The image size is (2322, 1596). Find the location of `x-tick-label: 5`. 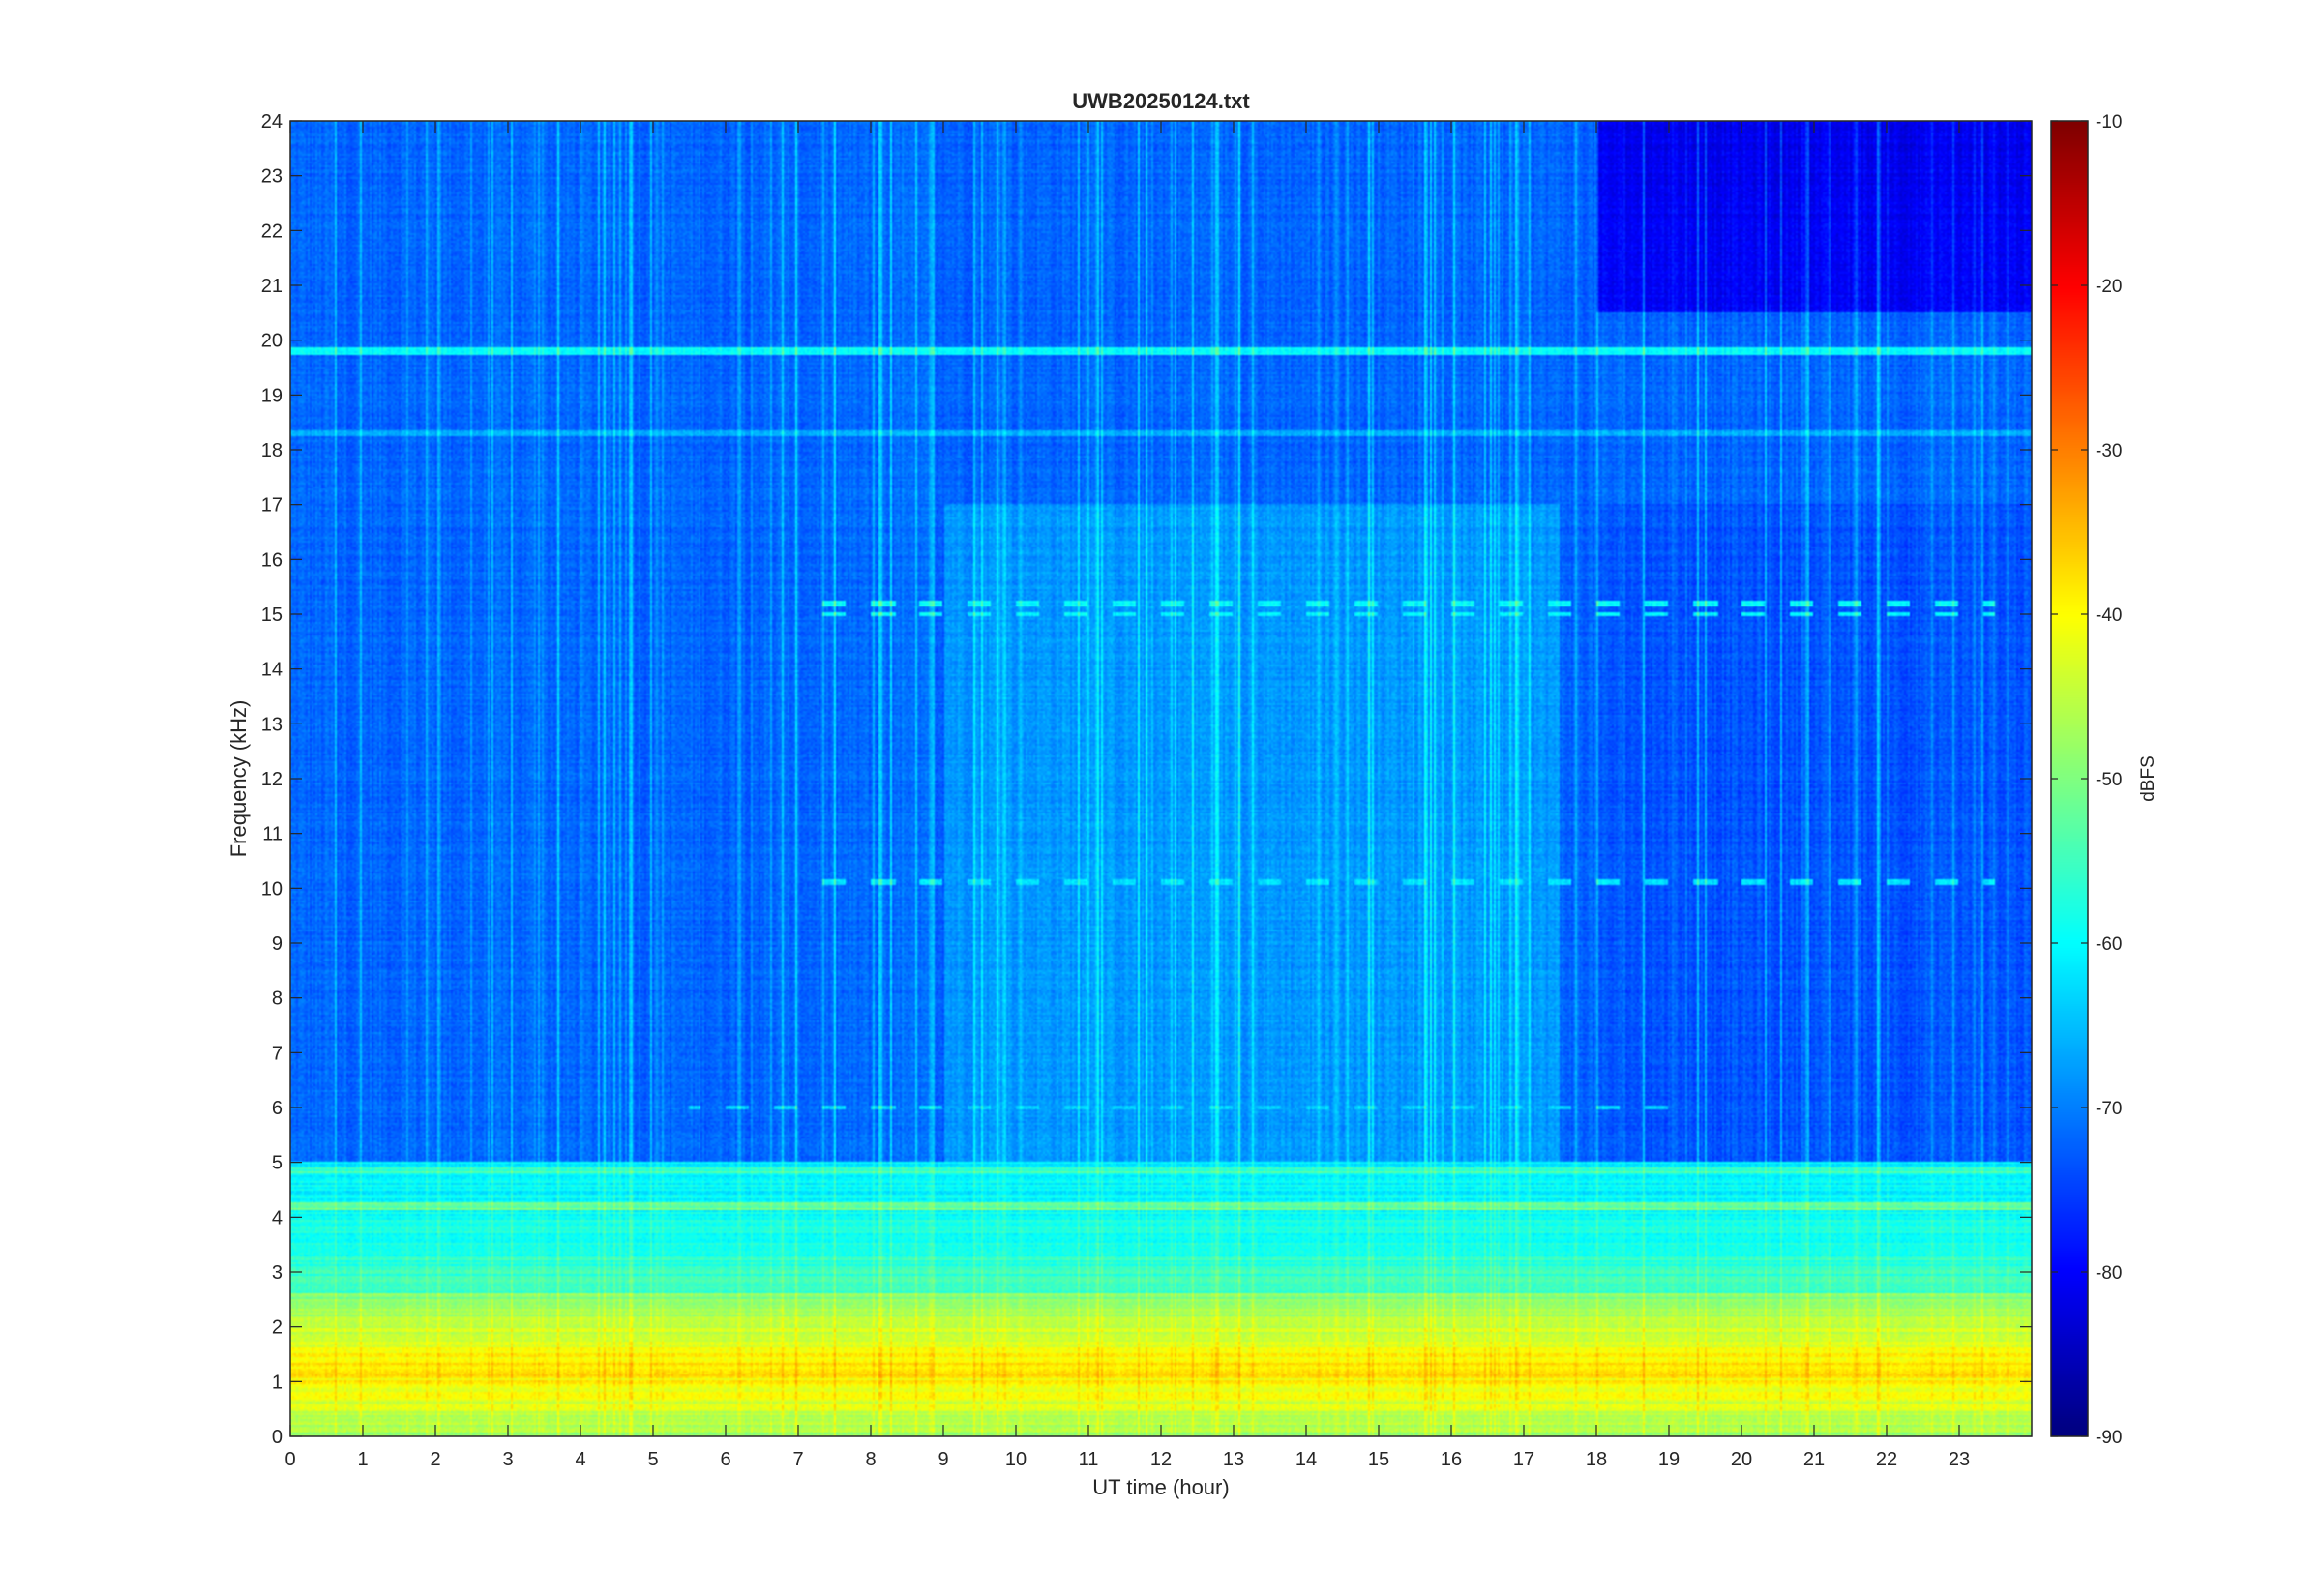

x-tick-label: 5 is located at coordinates (652, 1459).